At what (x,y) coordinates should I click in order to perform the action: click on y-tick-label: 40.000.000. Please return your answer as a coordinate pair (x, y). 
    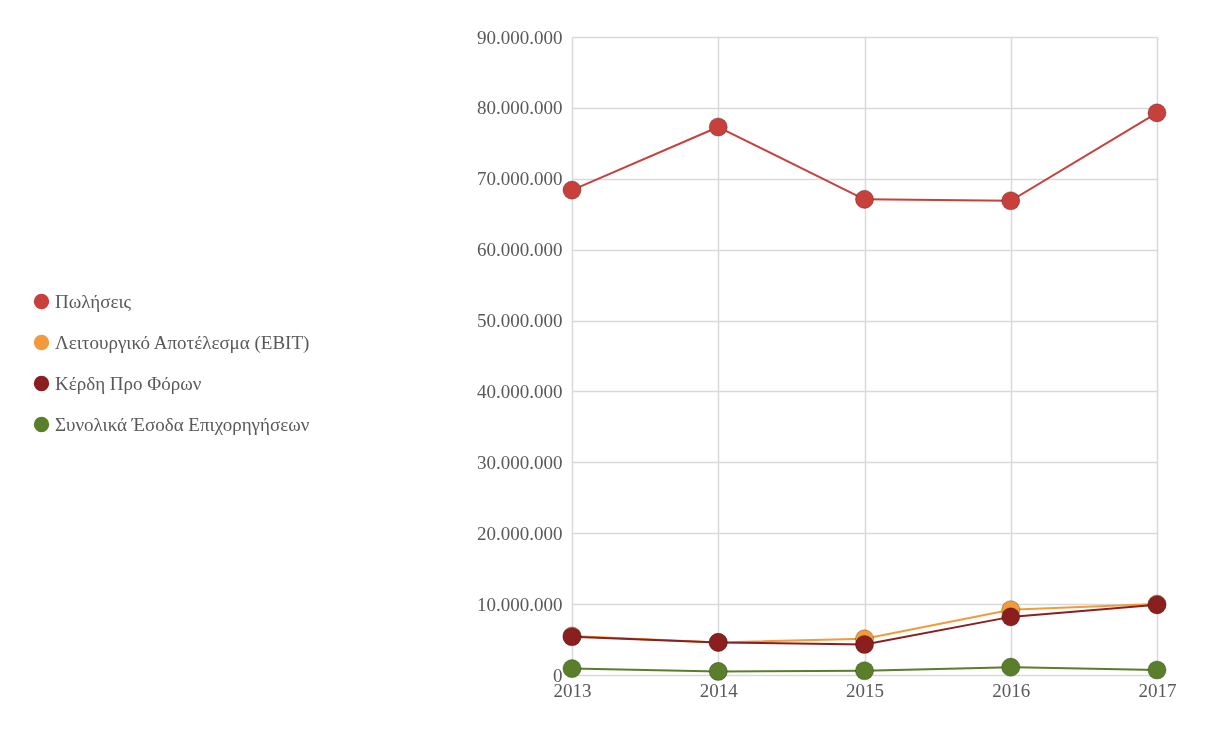
    Looking at the image, I should click on (520, 391).